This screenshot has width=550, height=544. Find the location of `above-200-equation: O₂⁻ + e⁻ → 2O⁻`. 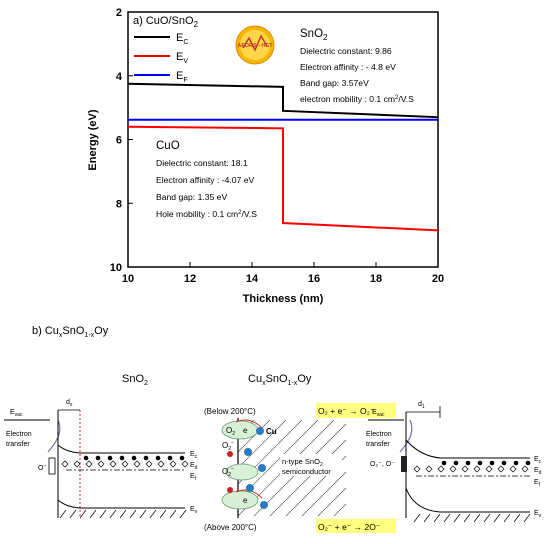

above-200-equation: O₂⁻ + e⁻ → 2O⁻ is located at coordinates (349, 527).